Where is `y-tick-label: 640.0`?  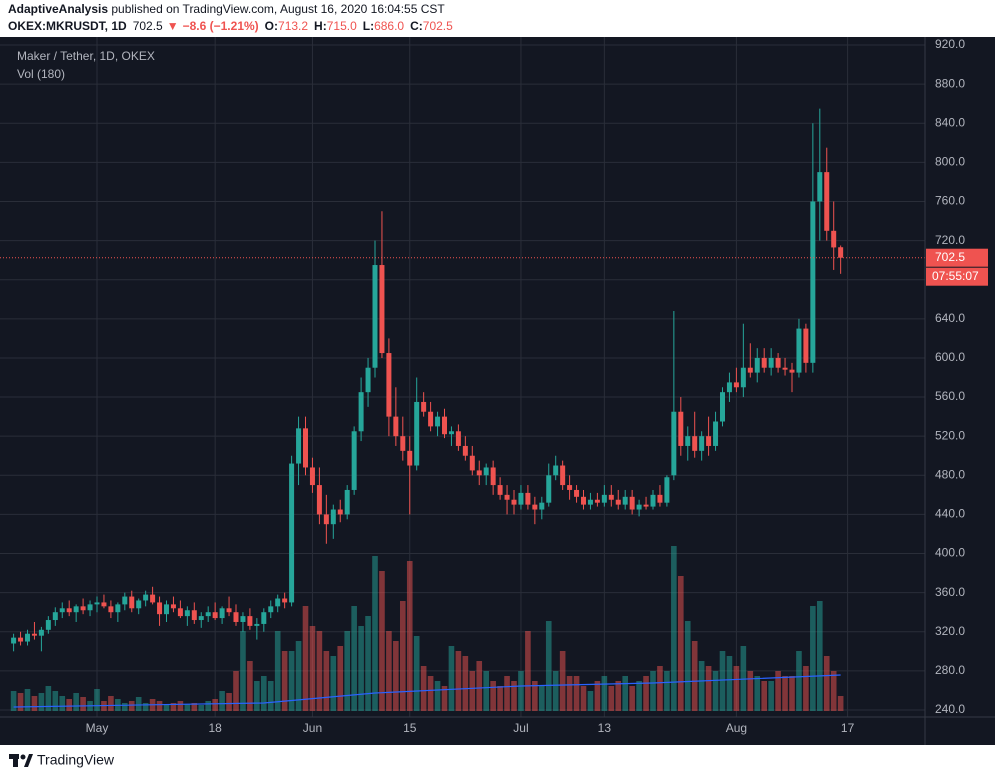
y-tick-label: 640.0 is located at coordinates (950, 318).